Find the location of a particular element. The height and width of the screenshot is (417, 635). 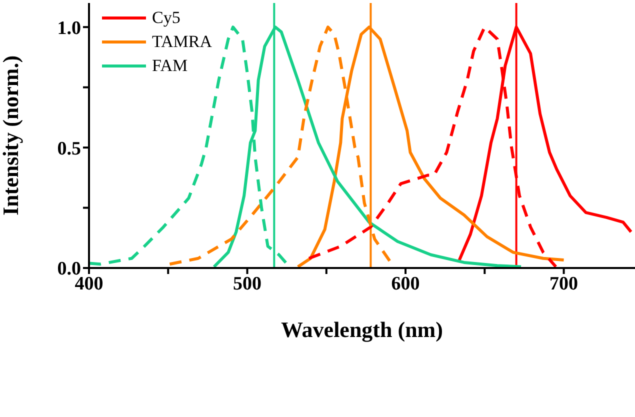

y-axis-title: Intensity (norm.) is located at coordinates (11, 135).